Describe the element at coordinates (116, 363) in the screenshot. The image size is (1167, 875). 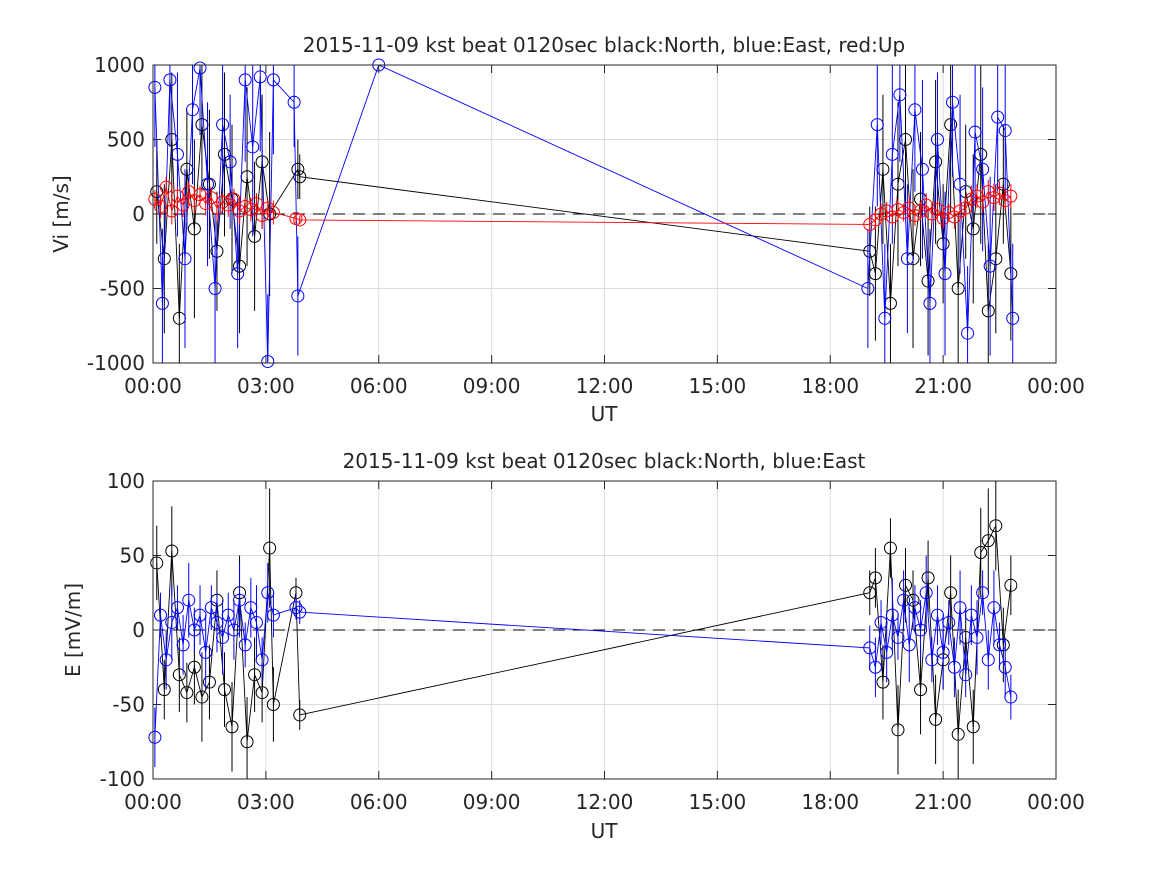
I see `velocity-y-tick-label: -1000` at that location.